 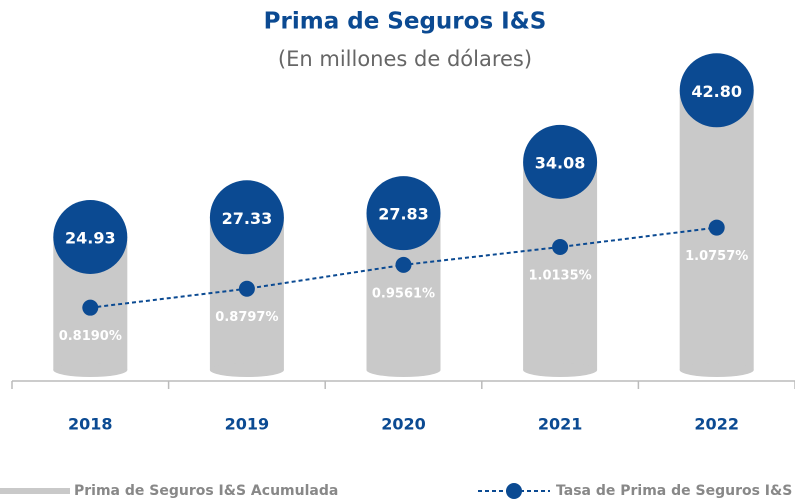 I want to click on chart-title: Prima de Seguros I&S, so click(x=405, y=22).